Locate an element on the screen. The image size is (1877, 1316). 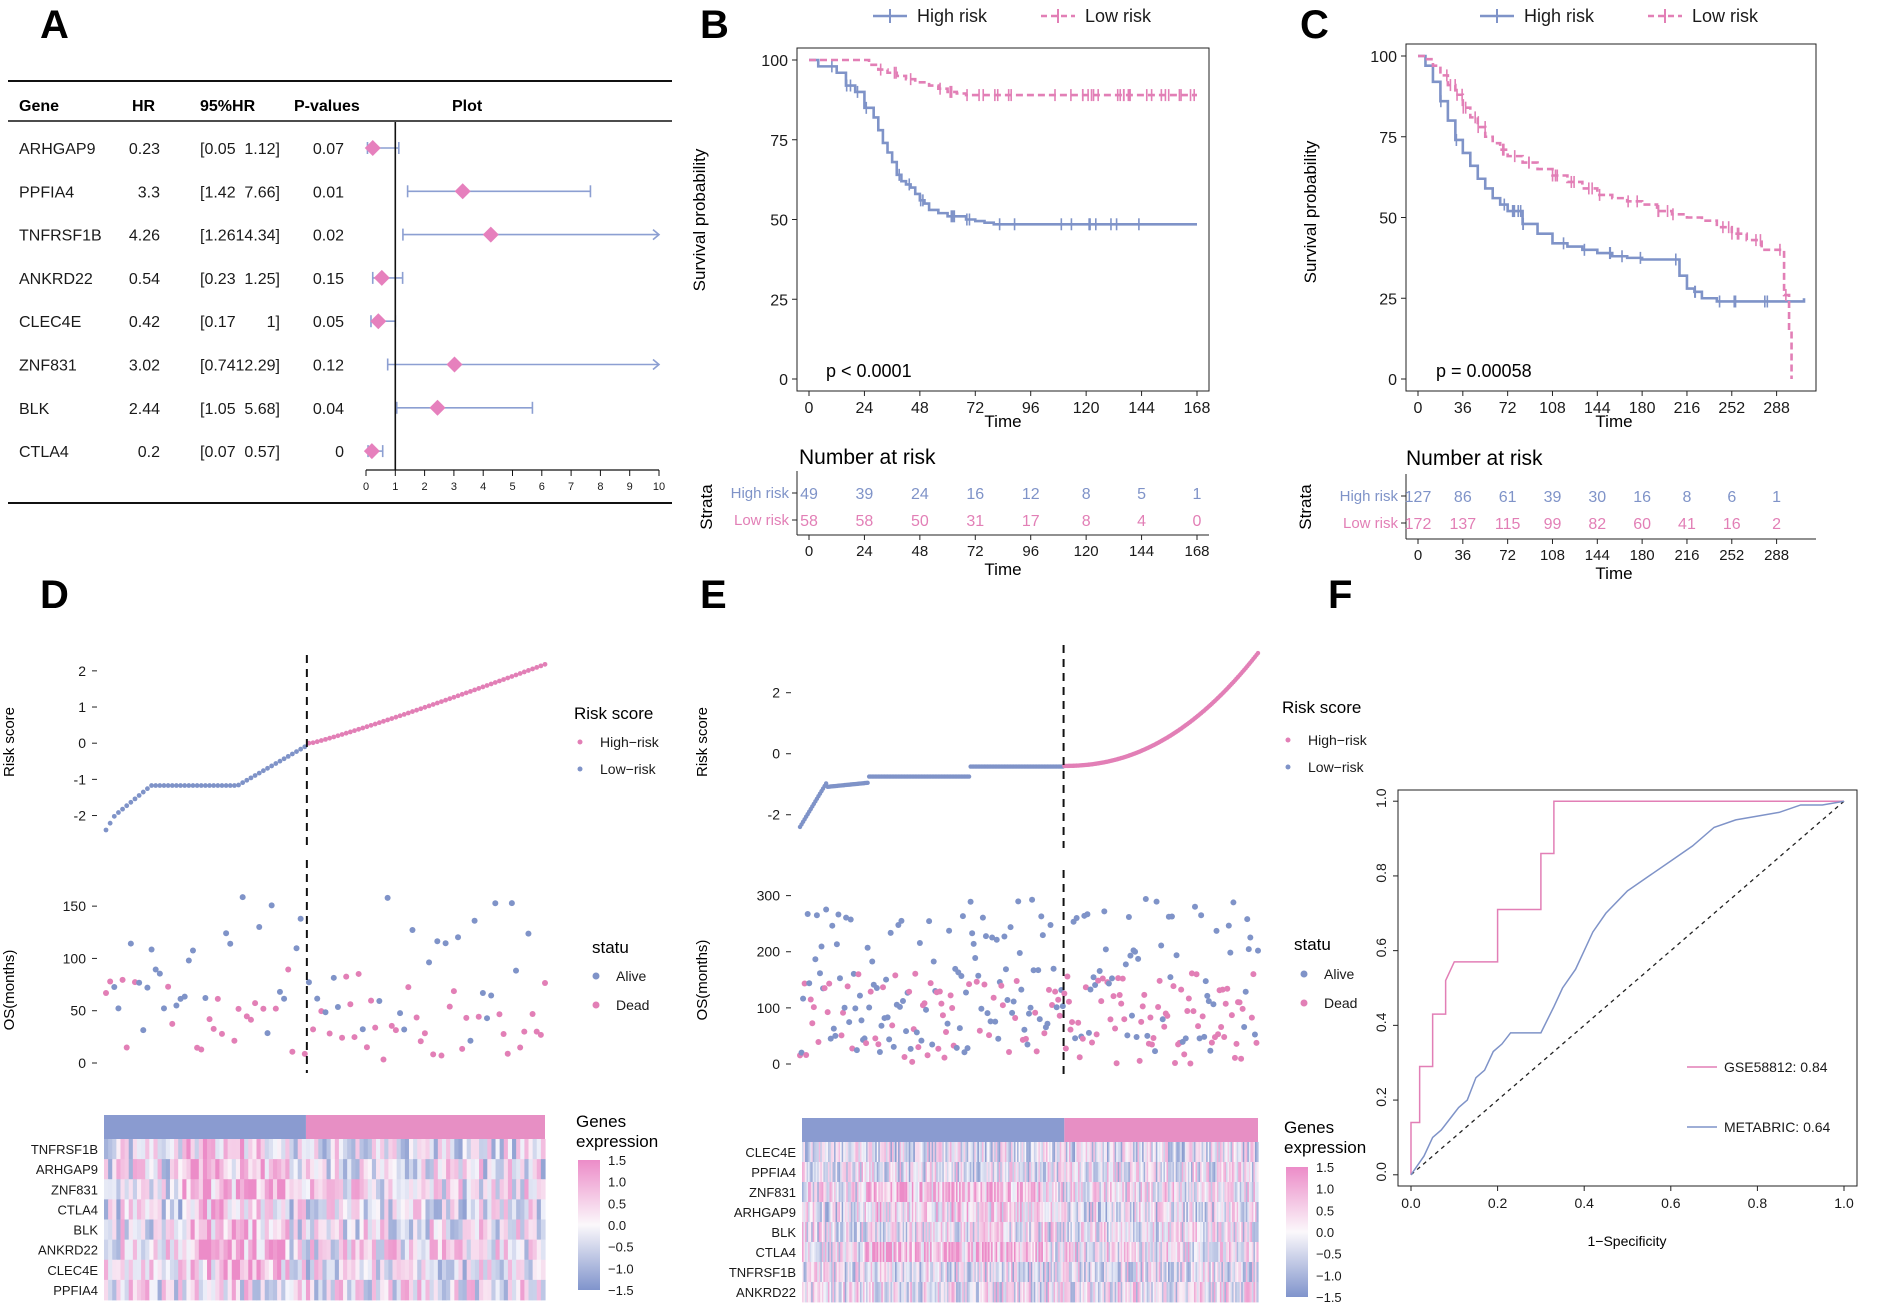
heatmap-gene-label: CLEC4E is located at coordinates (72, 1270).